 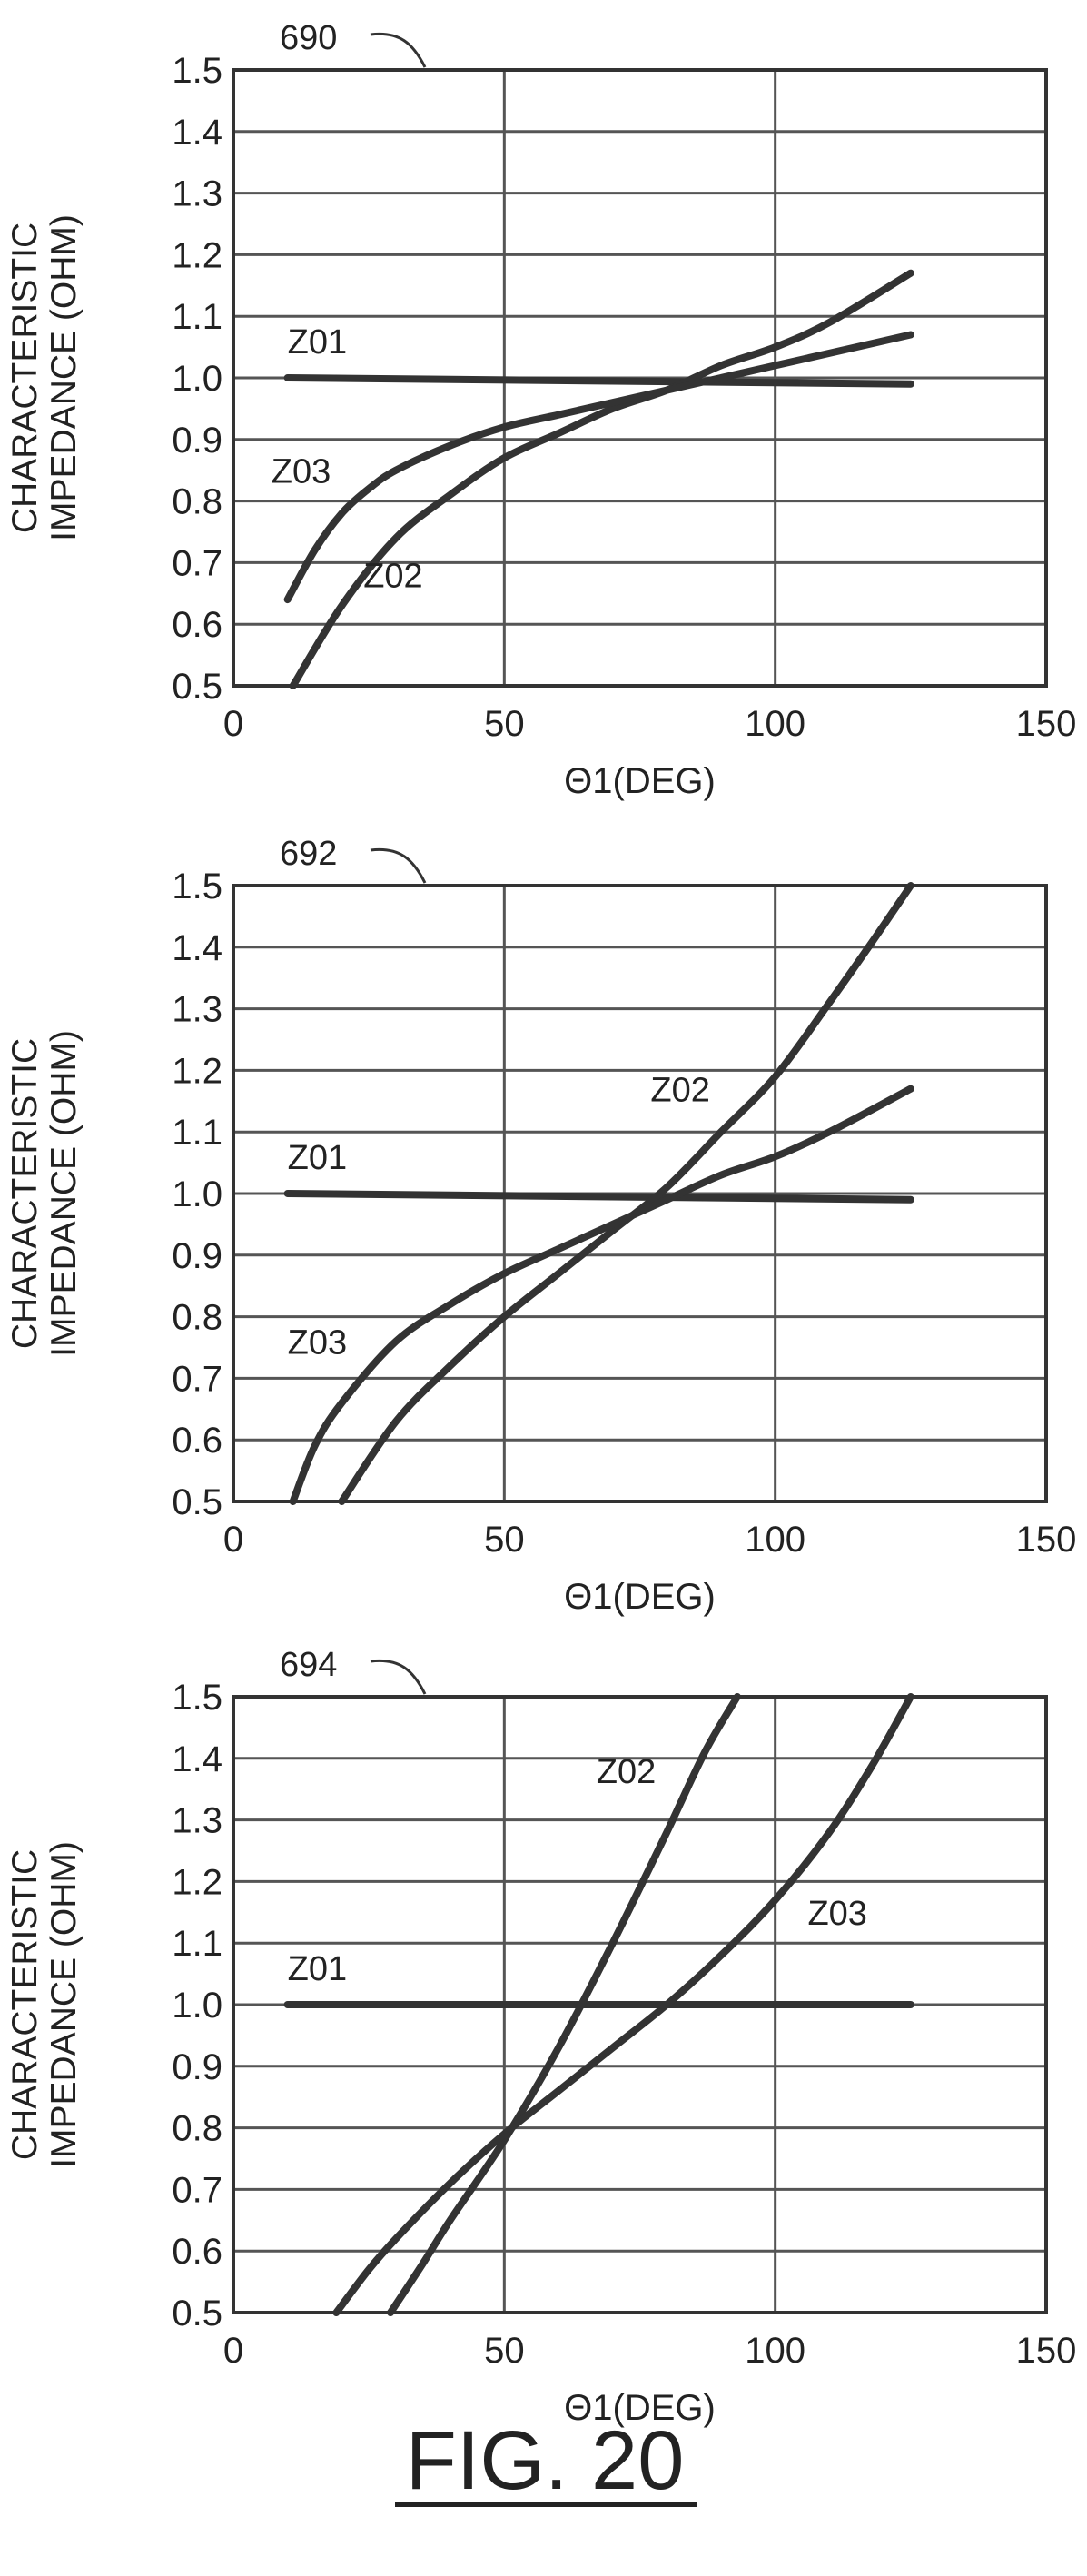 What do you see at coordinates (545, 2460) in the screenshot?
I see `figure-title: FIG. 20` at bounding box center [545, 2460].